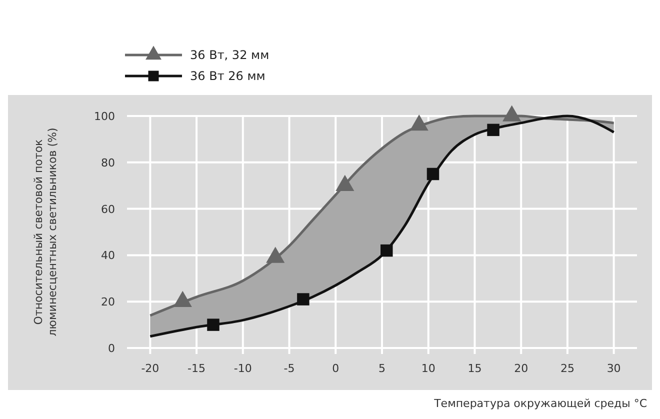  Describe the element at coordinates (336, 368) in the screenshot. I see `x-tick-label: 0` at that location.